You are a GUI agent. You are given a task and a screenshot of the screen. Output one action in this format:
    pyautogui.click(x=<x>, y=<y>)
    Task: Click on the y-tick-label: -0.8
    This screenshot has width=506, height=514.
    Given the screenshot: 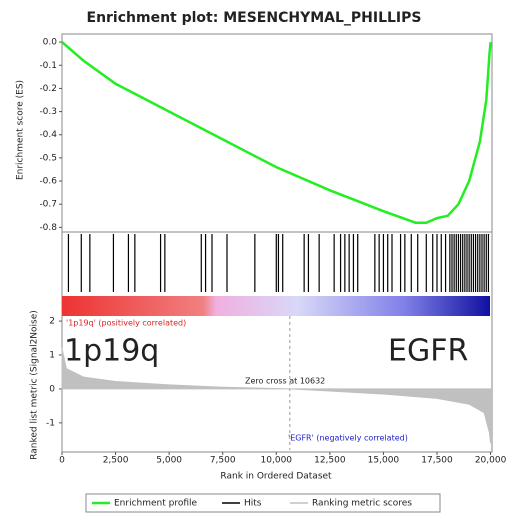 What is the action you would take?
    pyautogui.click(x=48, y=228)
    